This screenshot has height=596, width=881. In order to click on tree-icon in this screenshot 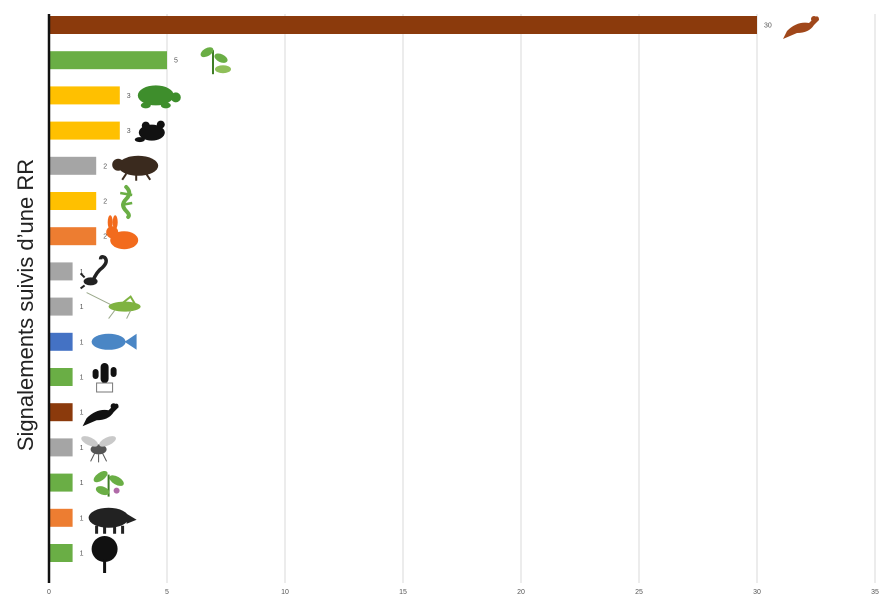, I will do `click(104, 554)`.